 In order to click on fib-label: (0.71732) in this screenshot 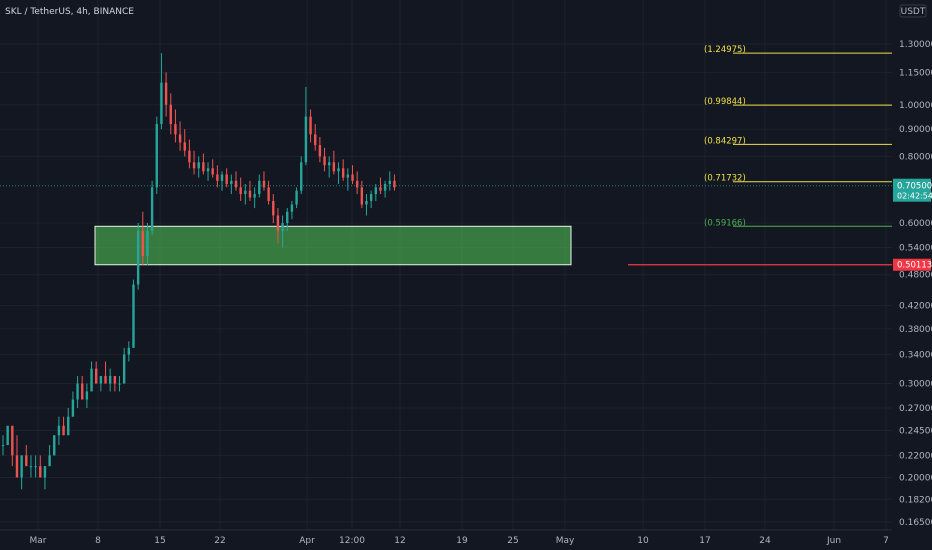, I will do `click(725, 179)`.